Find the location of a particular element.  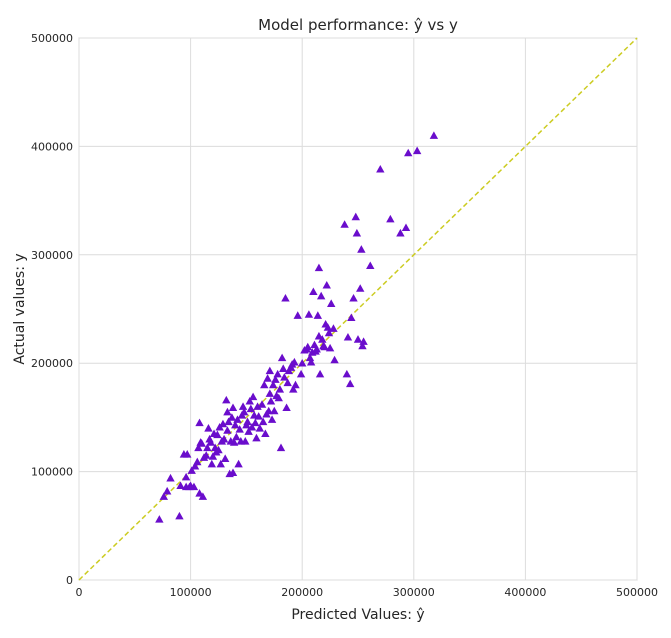

x-tick-label: 0 is located at coordinates (79, 592).